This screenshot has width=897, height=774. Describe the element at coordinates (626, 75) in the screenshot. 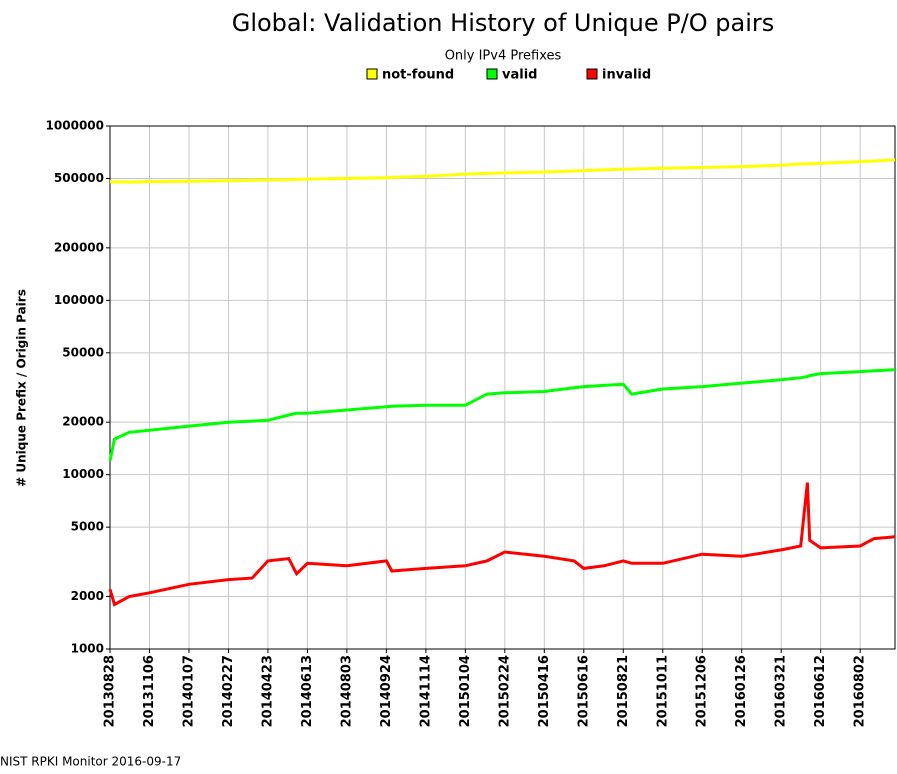

I see `legend-label: invalid` at that location.